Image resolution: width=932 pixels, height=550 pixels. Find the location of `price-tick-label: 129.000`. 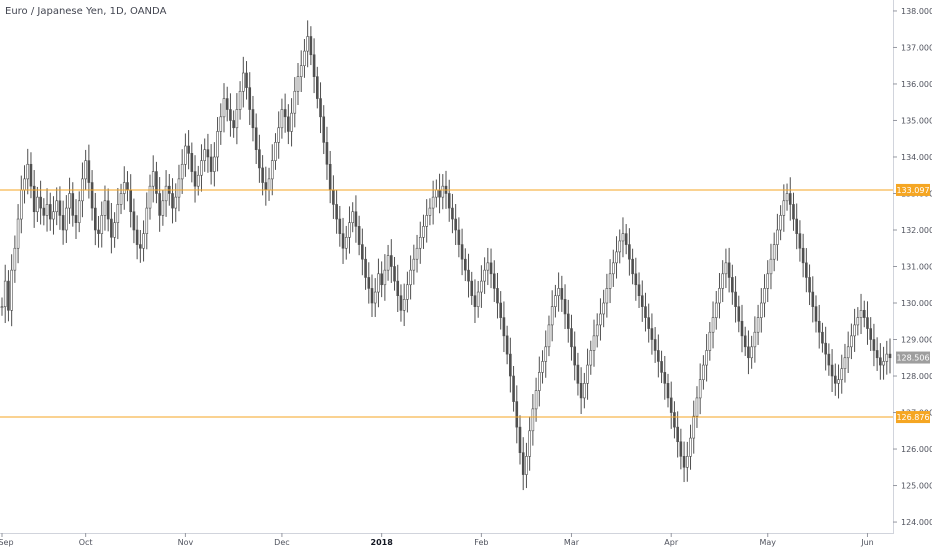

price-tick-label: 129.000 is located at coordinates (916, 340).